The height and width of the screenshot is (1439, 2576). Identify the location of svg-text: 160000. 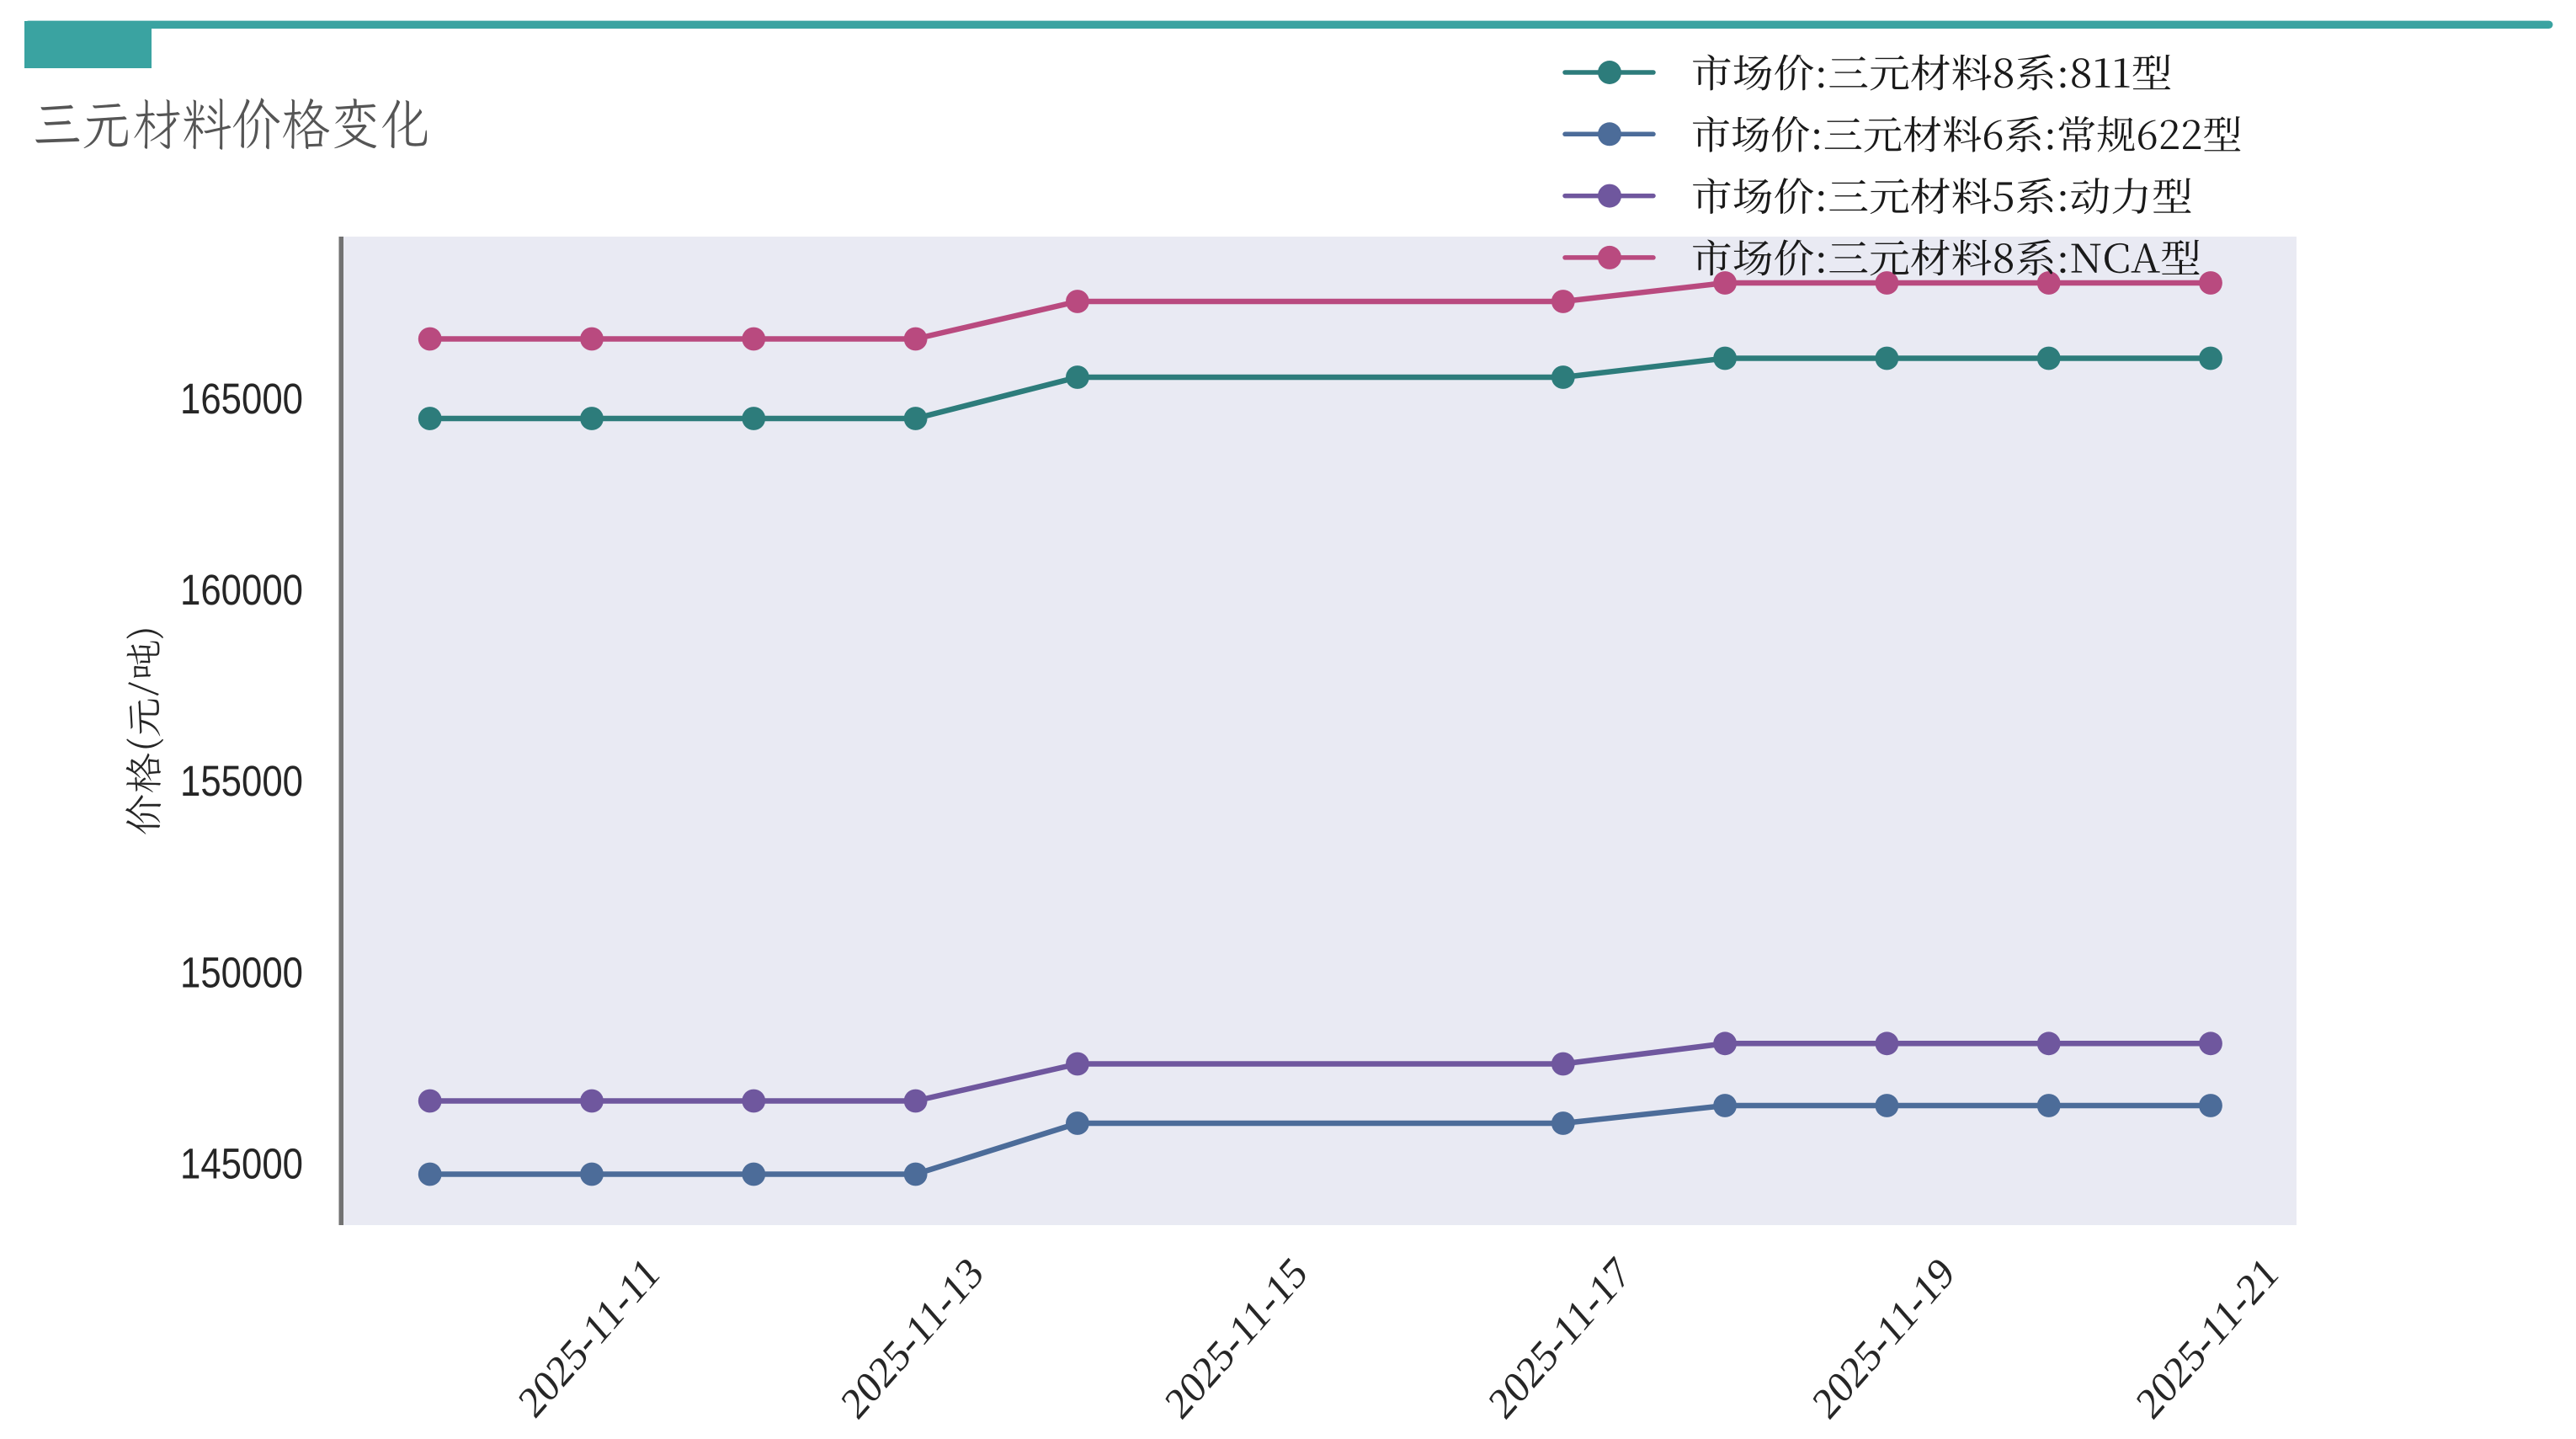
(241, 590).